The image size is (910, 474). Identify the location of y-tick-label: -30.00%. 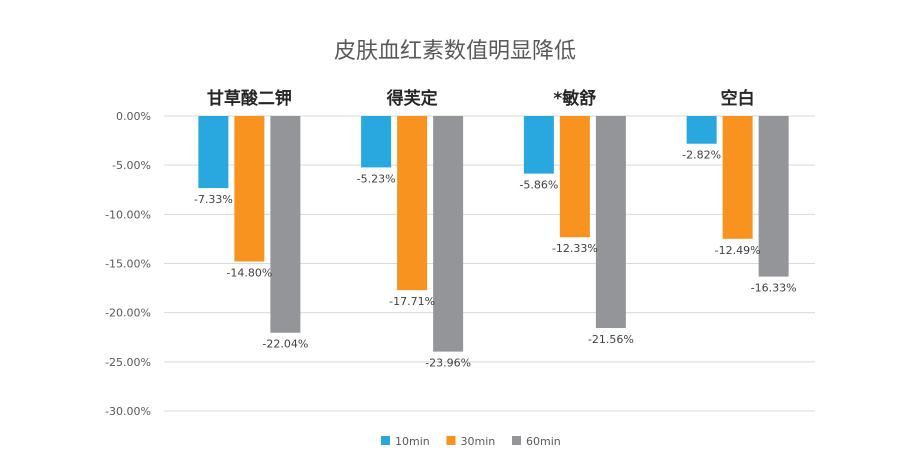
(128, 411).